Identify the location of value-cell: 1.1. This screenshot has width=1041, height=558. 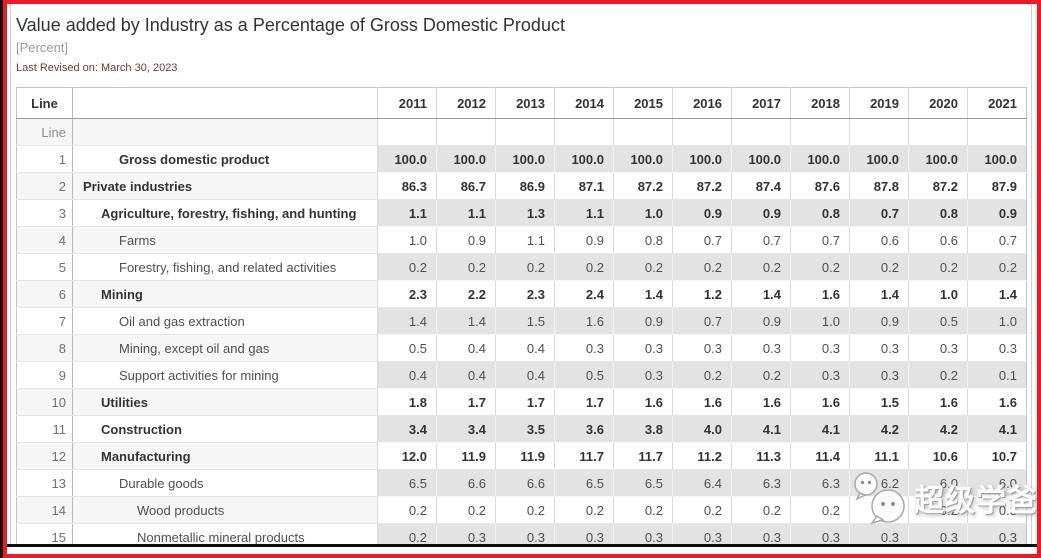
(584, 213).